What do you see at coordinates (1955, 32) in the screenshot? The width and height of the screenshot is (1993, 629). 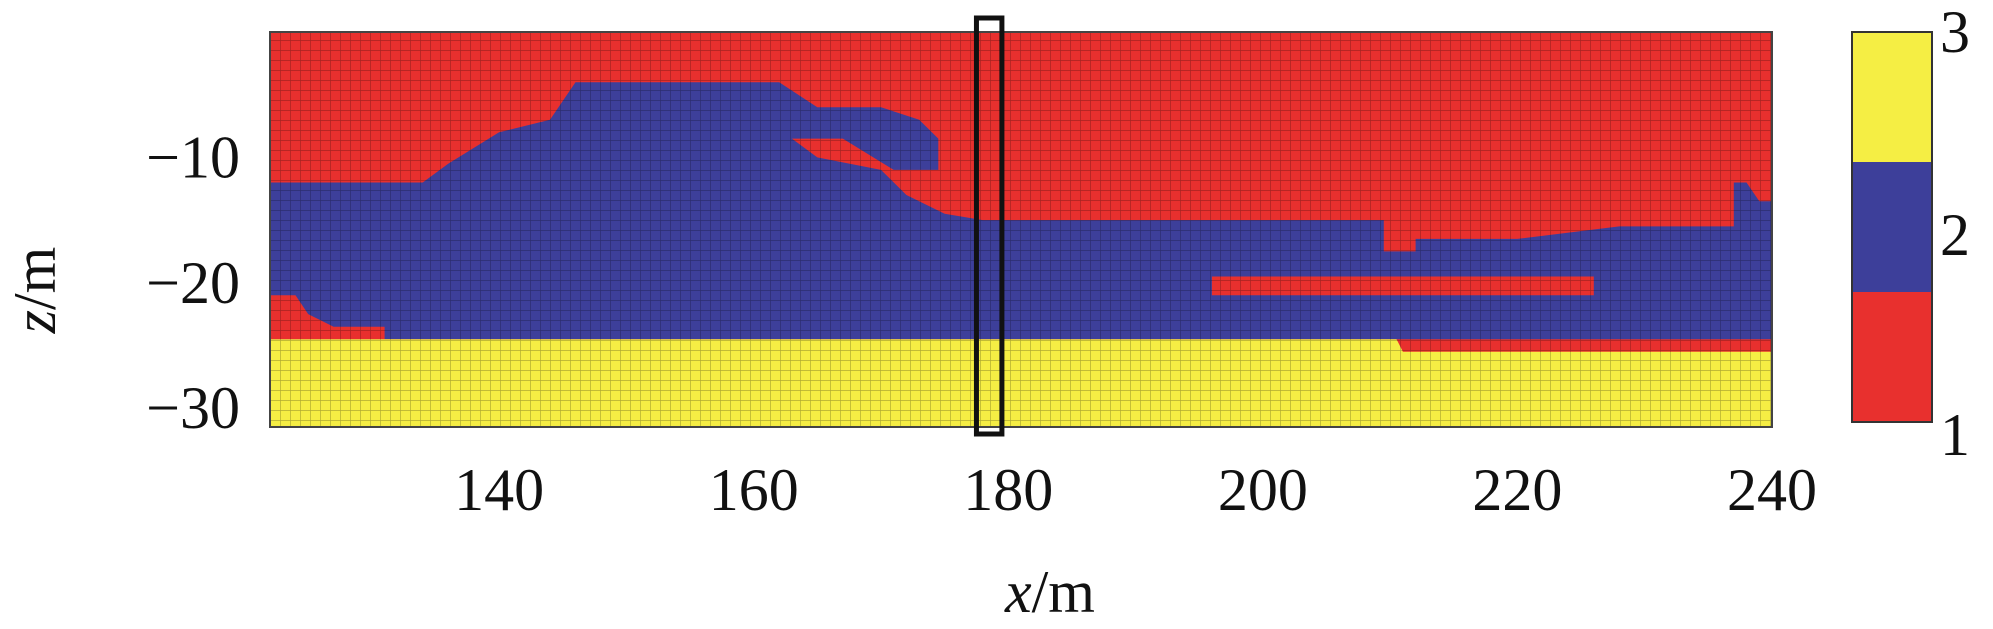 I see `colorbar-tick-label: 3` at bounding box center [1955, 32].